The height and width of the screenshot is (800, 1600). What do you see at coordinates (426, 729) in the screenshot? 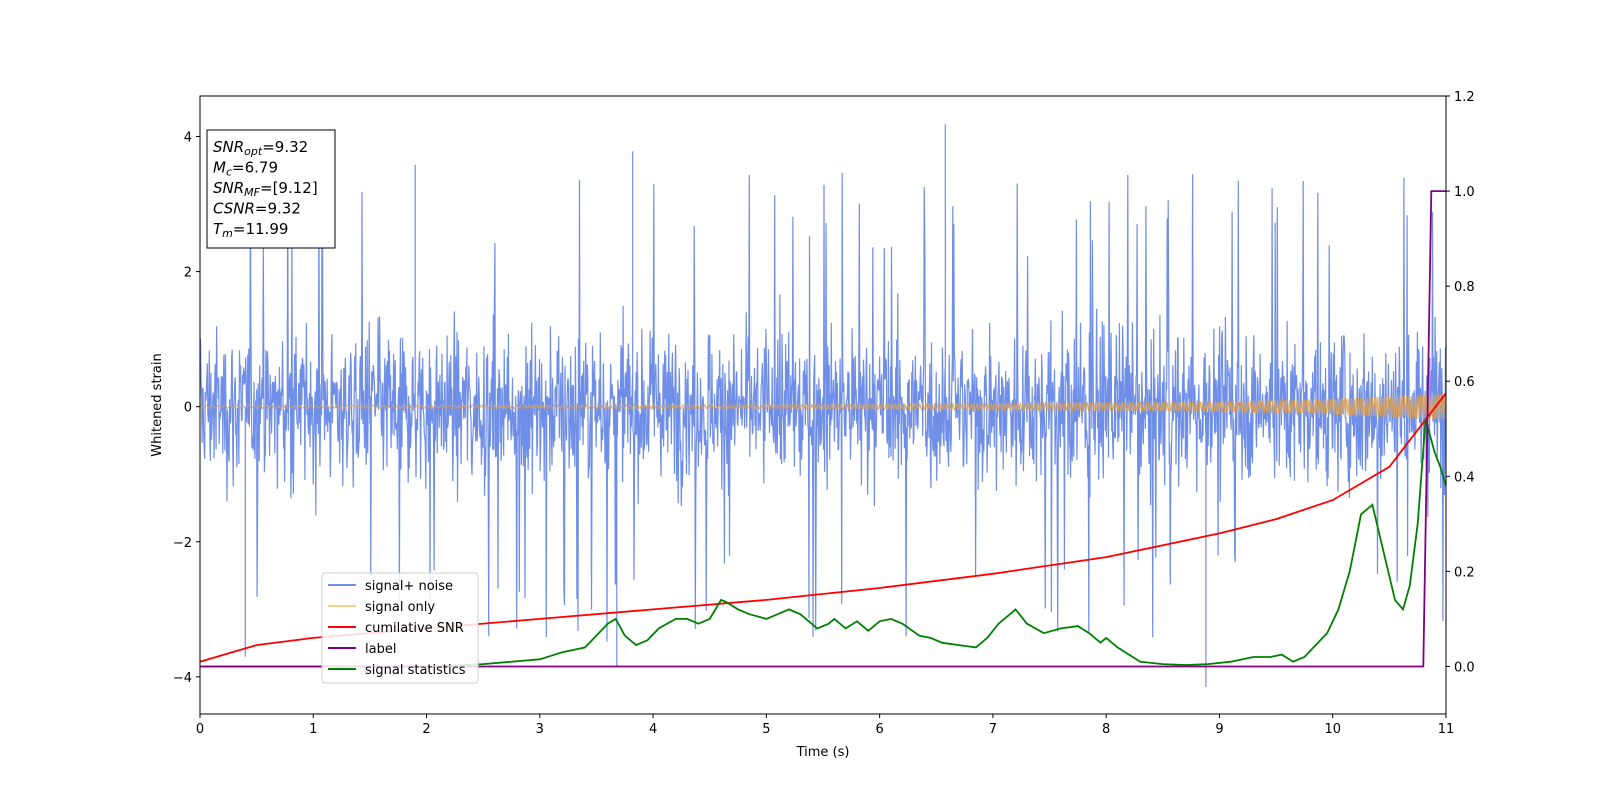
I see `x-tick-label: 2` at bounding box center [426, 729].